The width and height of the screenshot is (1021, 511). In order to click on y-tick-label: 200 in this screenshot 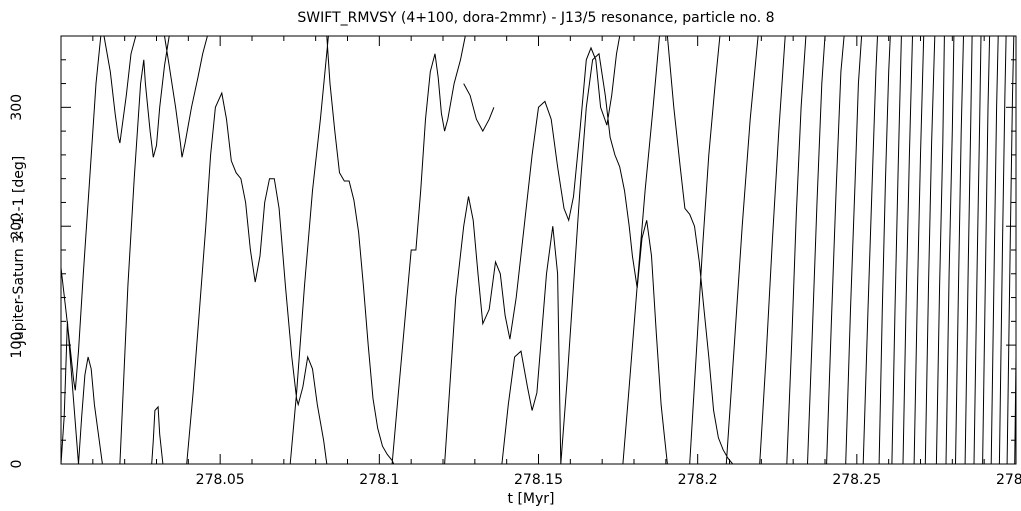, I will do `click(17, 226)`.